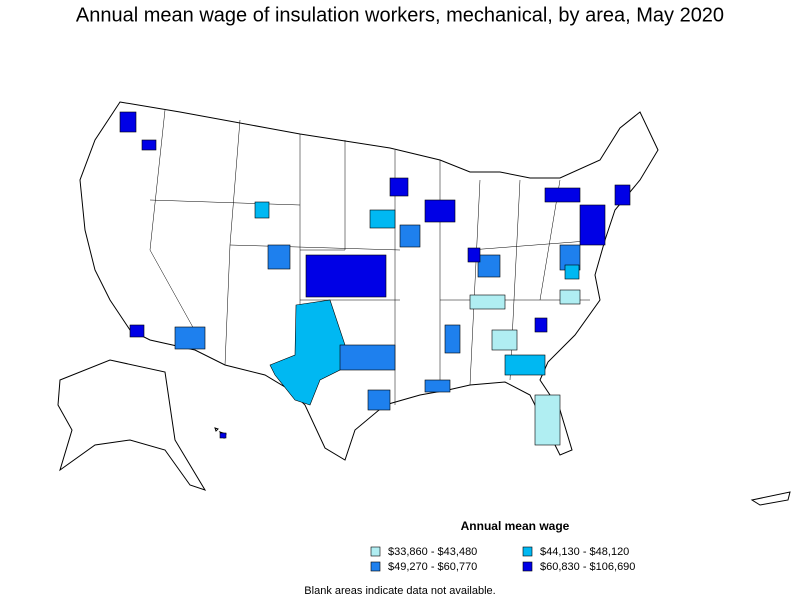 Image resolution: width=800 pixels, height=600 pixels. What do you see at coordinates (584, 552) in the screenshot?
I see `legend-label: $44,130 - $48,120` at bounding box center [584, 552].